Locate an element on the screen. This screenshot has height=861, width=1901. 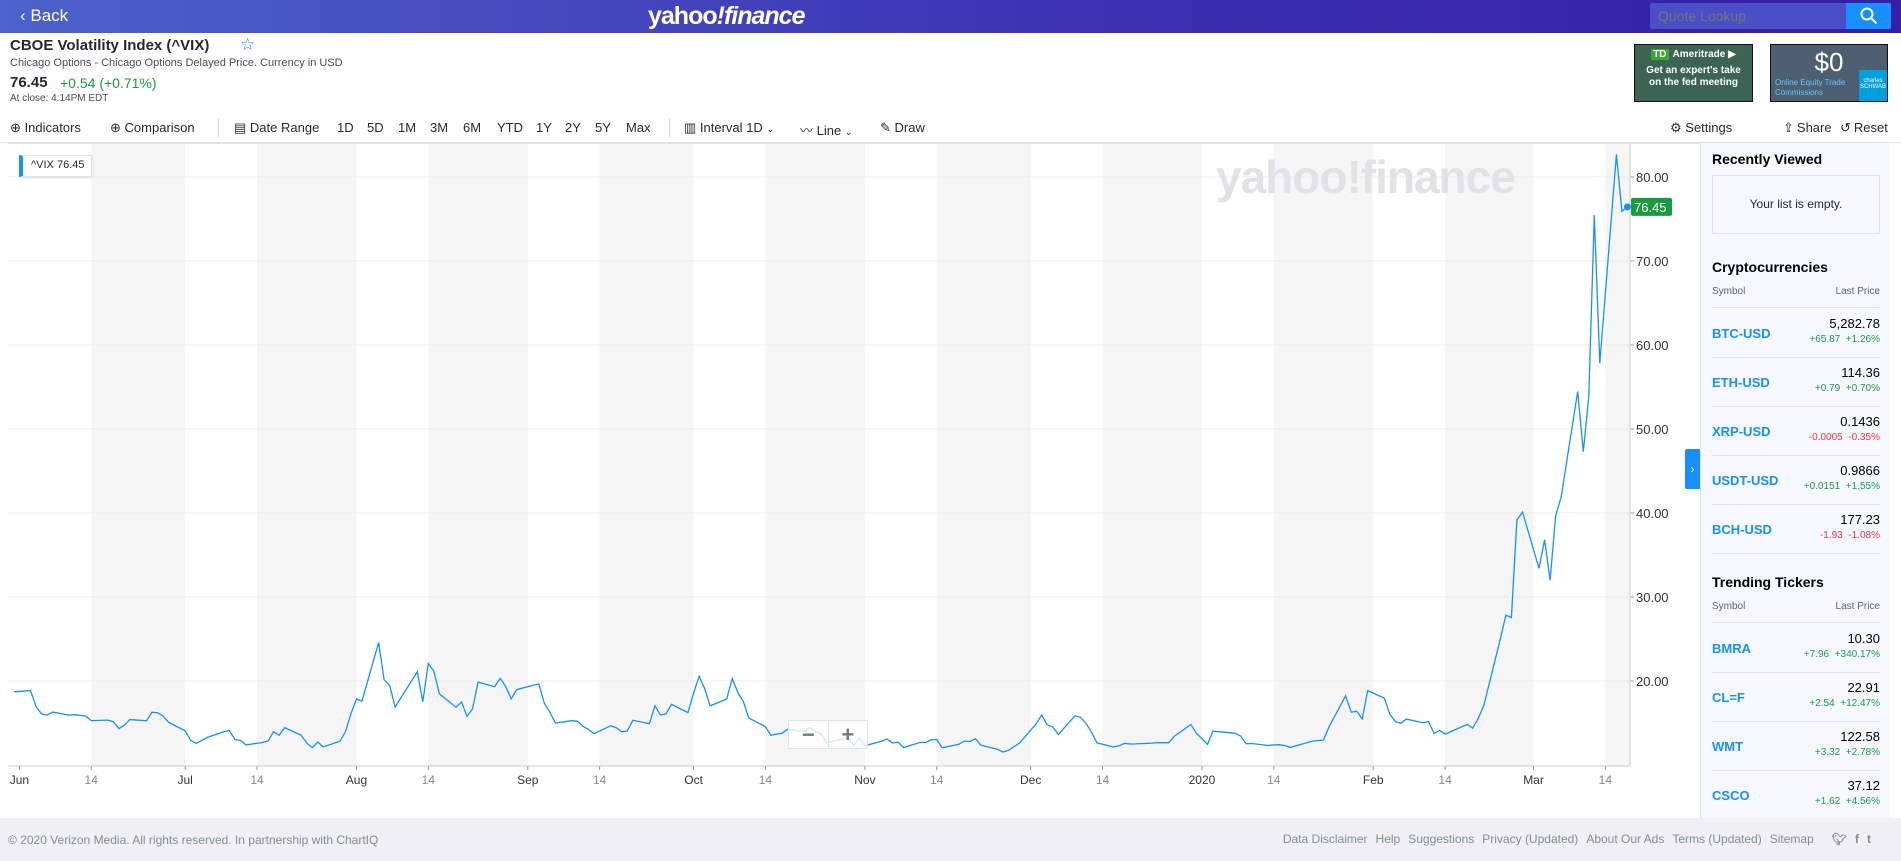
range-6m: 6M is located at coordinates (472, 127).